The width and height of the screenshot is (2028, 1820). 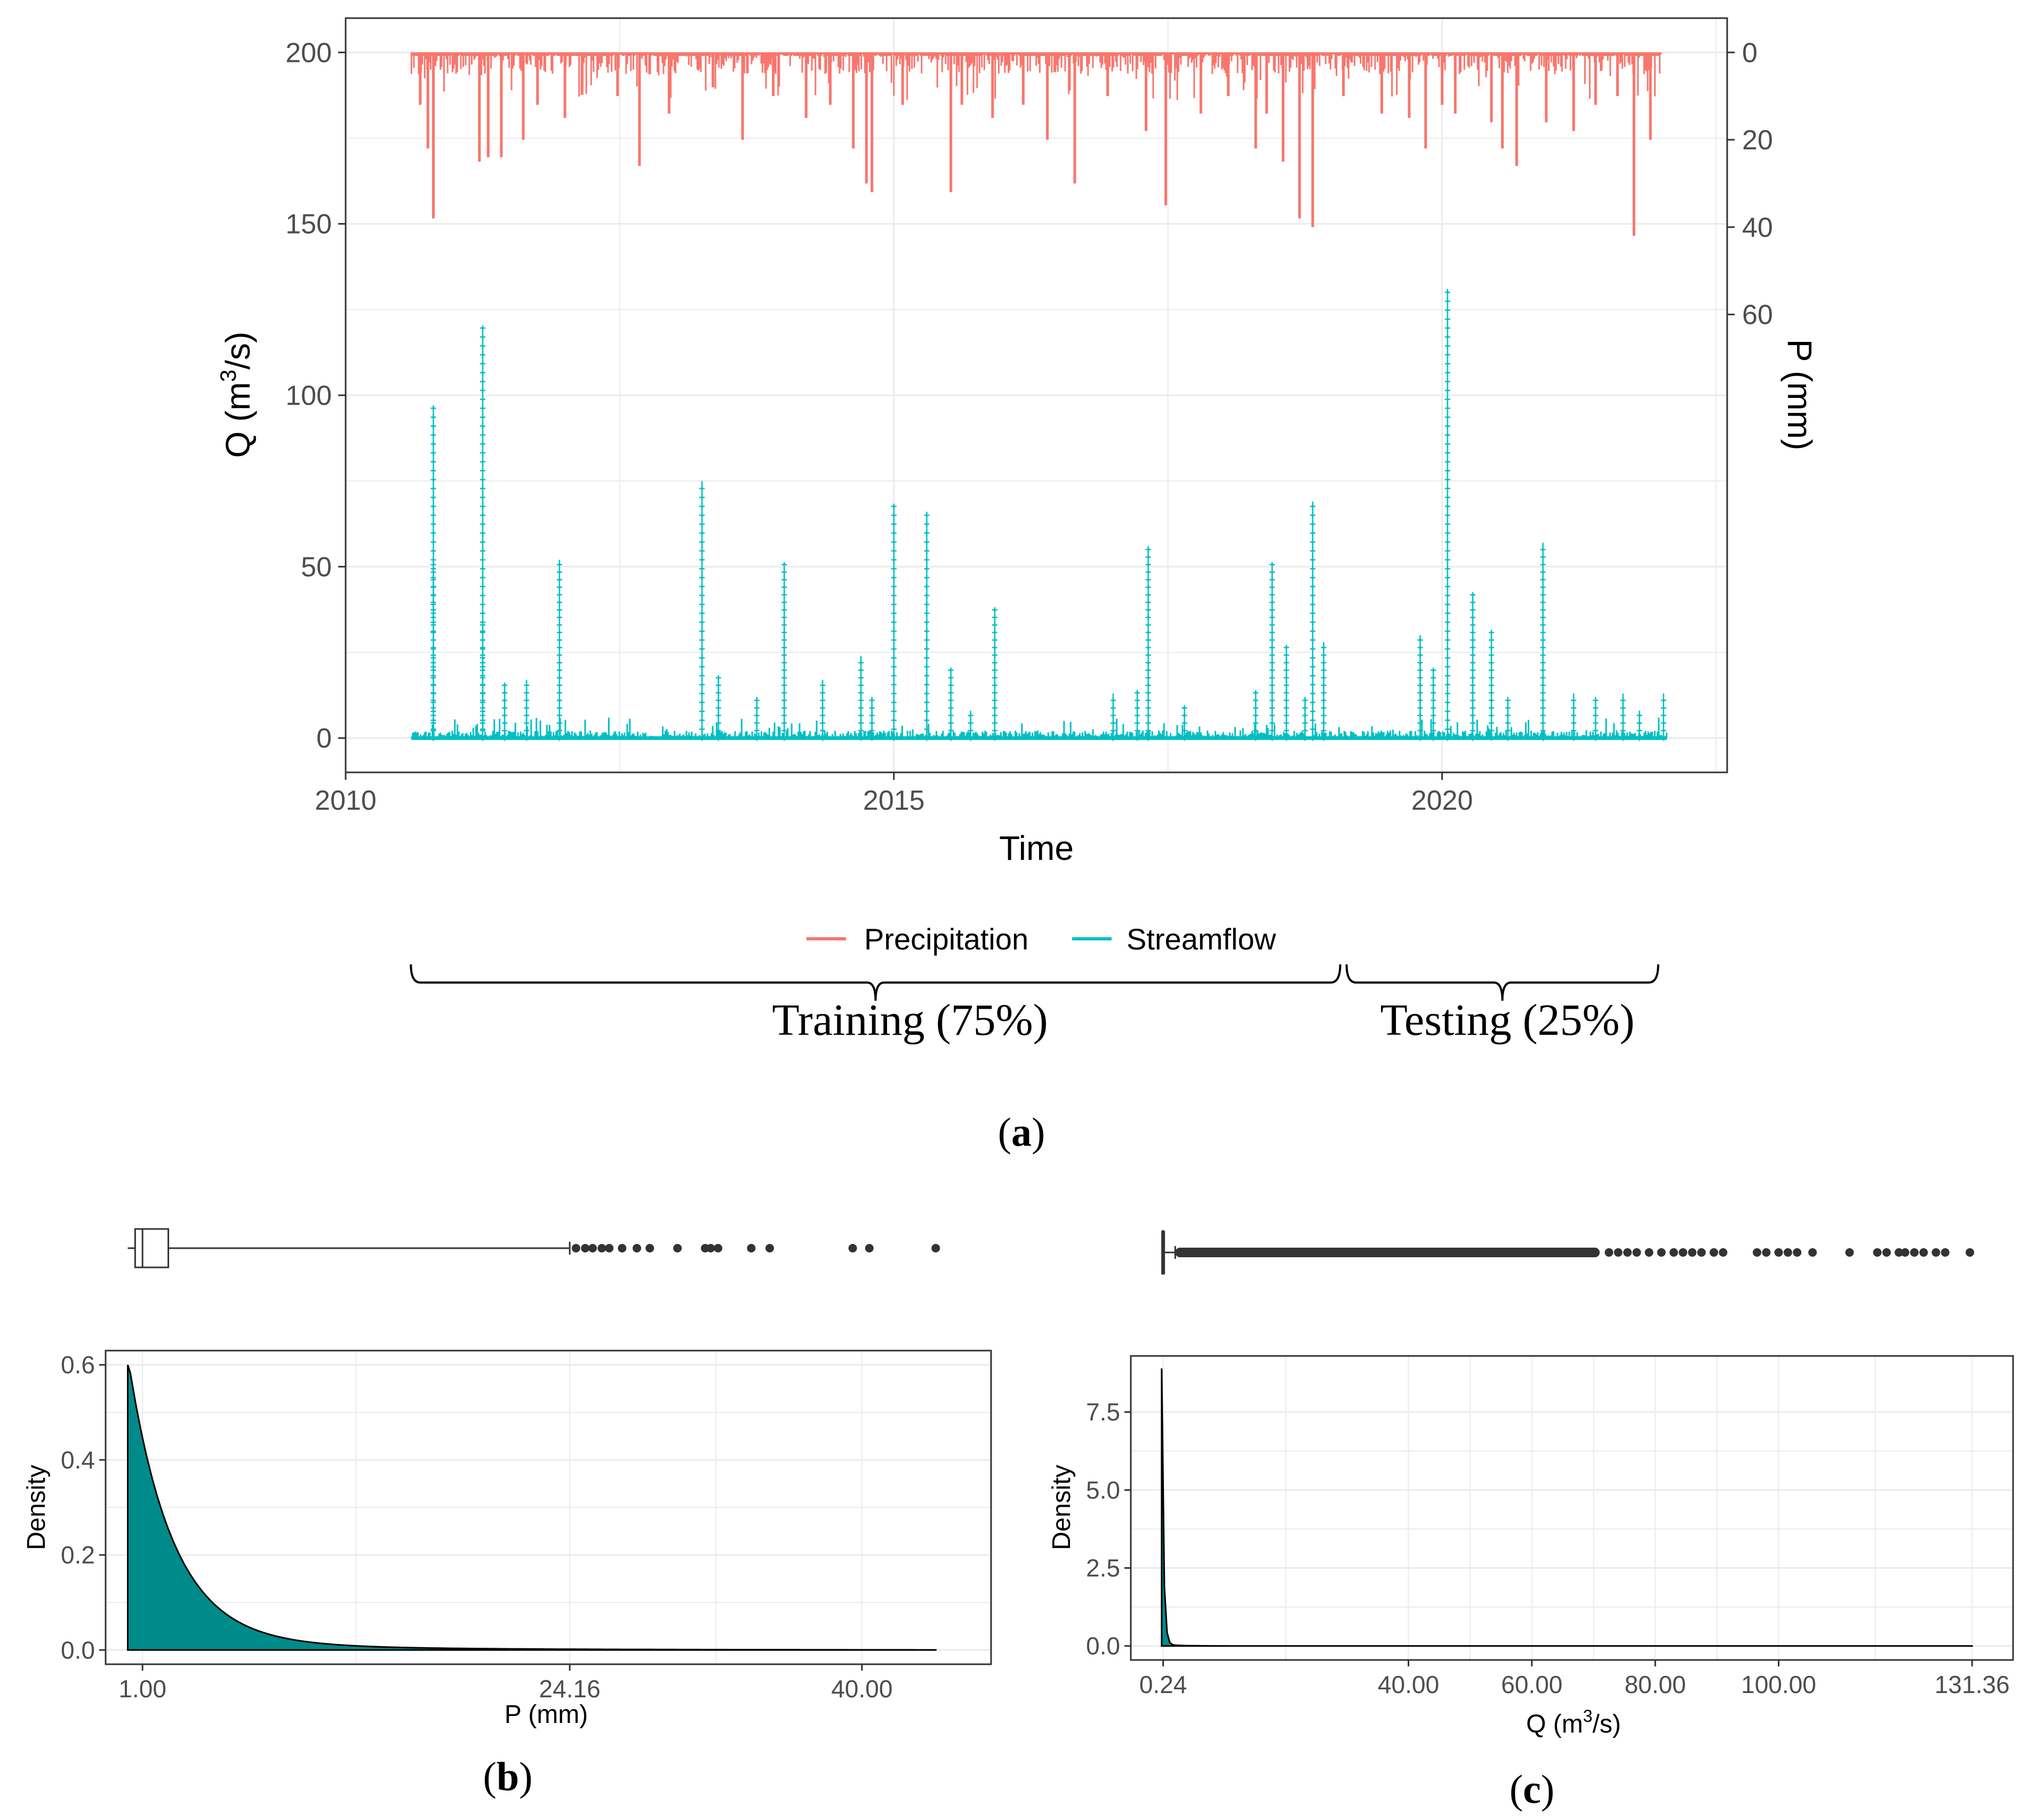 I want to click on testing-bracket: Testing (25%), so click(x=1502, y=1004).